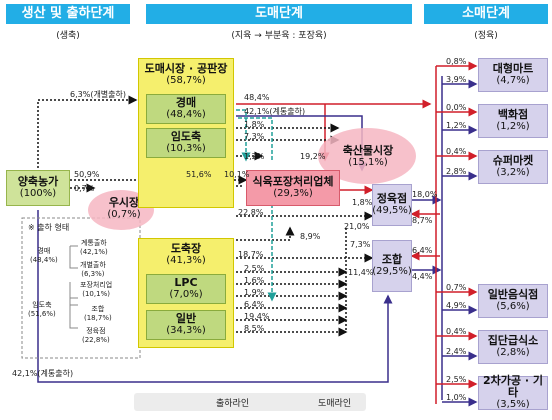 Image resolution: width=552 pixels, height=420 pixels. What do you see at coordinates (68, 36) in the screenshot?
I see `sub-production: (생축)` at bounding box center [68, 36].